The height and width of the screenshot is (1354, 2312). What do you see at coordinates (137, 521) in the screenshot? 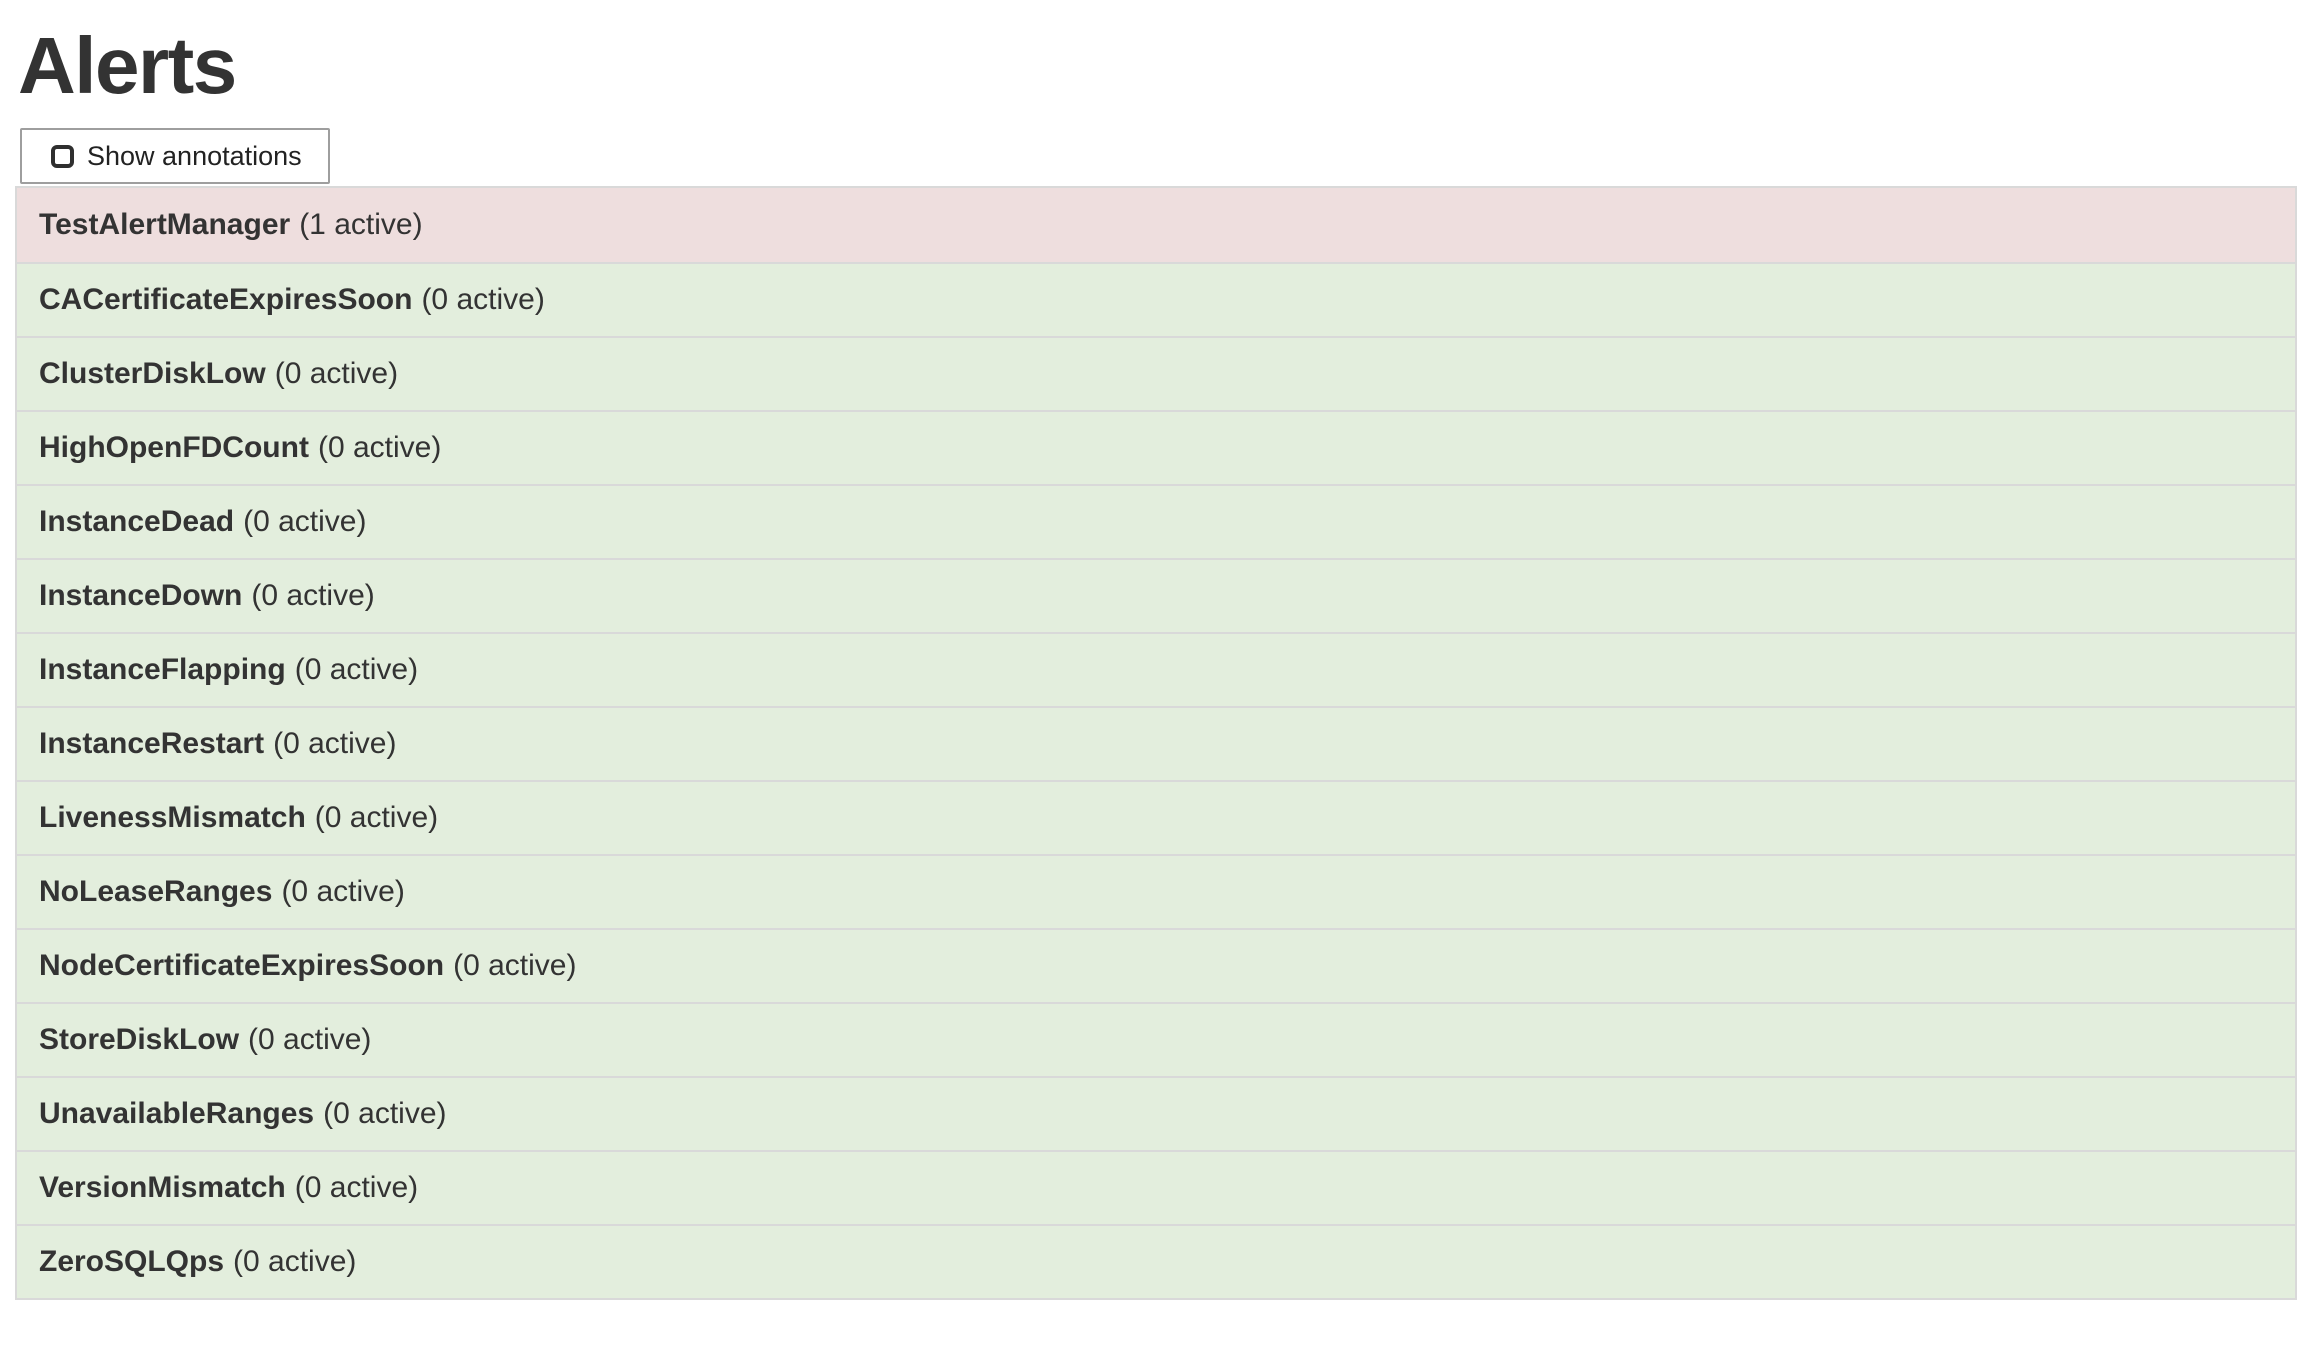
I see `alert-rule-name: InstanceDead` at bounding box center [137, 521].